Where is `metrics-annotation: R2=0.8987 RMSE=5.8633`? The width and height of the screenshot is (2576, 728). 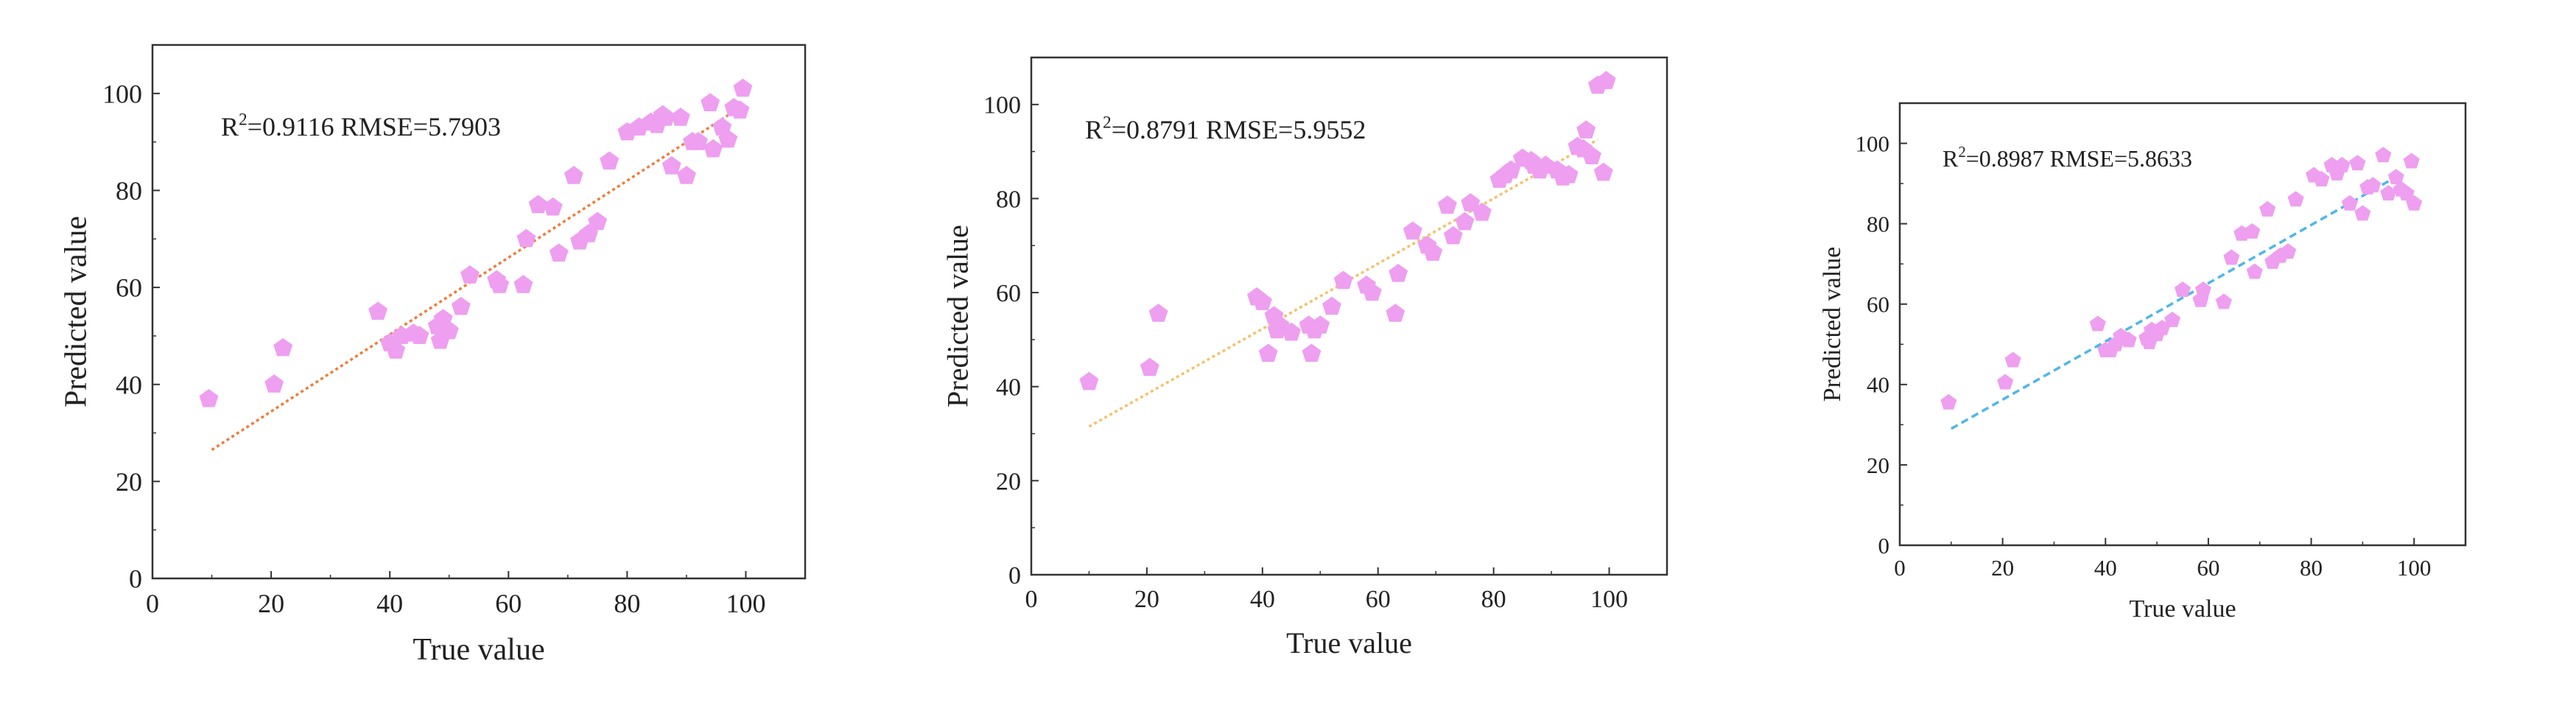 metrics-annotation: R2=0.8987 RMSE=5.8633 is located at coordinates (2067, 158).